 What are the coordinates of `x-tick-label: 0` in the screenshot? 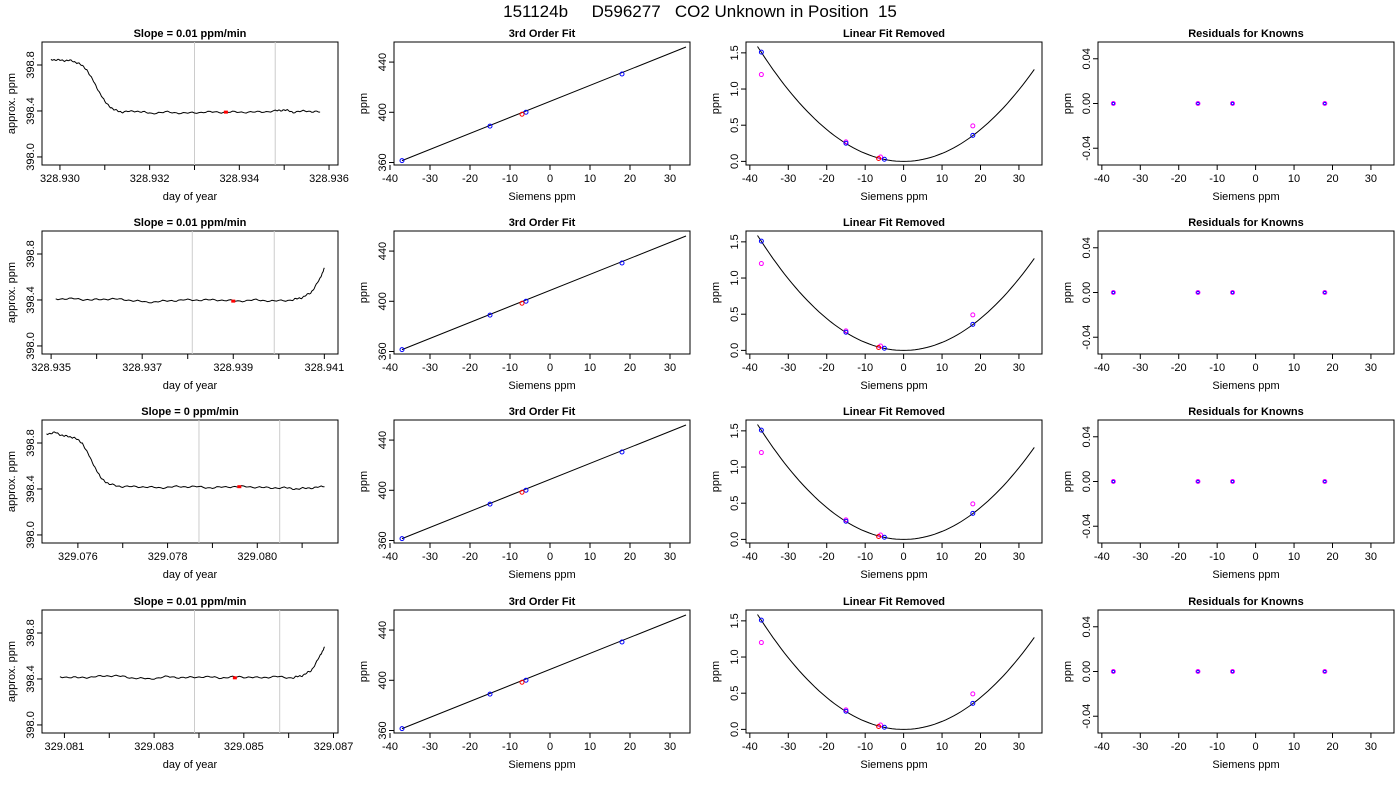 It's located at (1256, 747).